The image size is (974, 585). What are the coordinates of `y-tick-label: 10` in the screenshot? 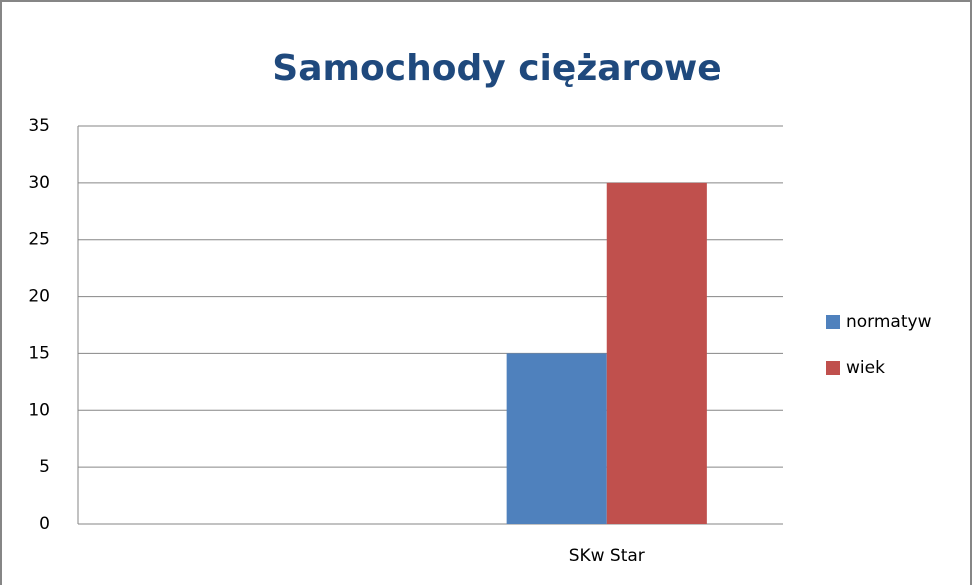 It's located at (39, 410).